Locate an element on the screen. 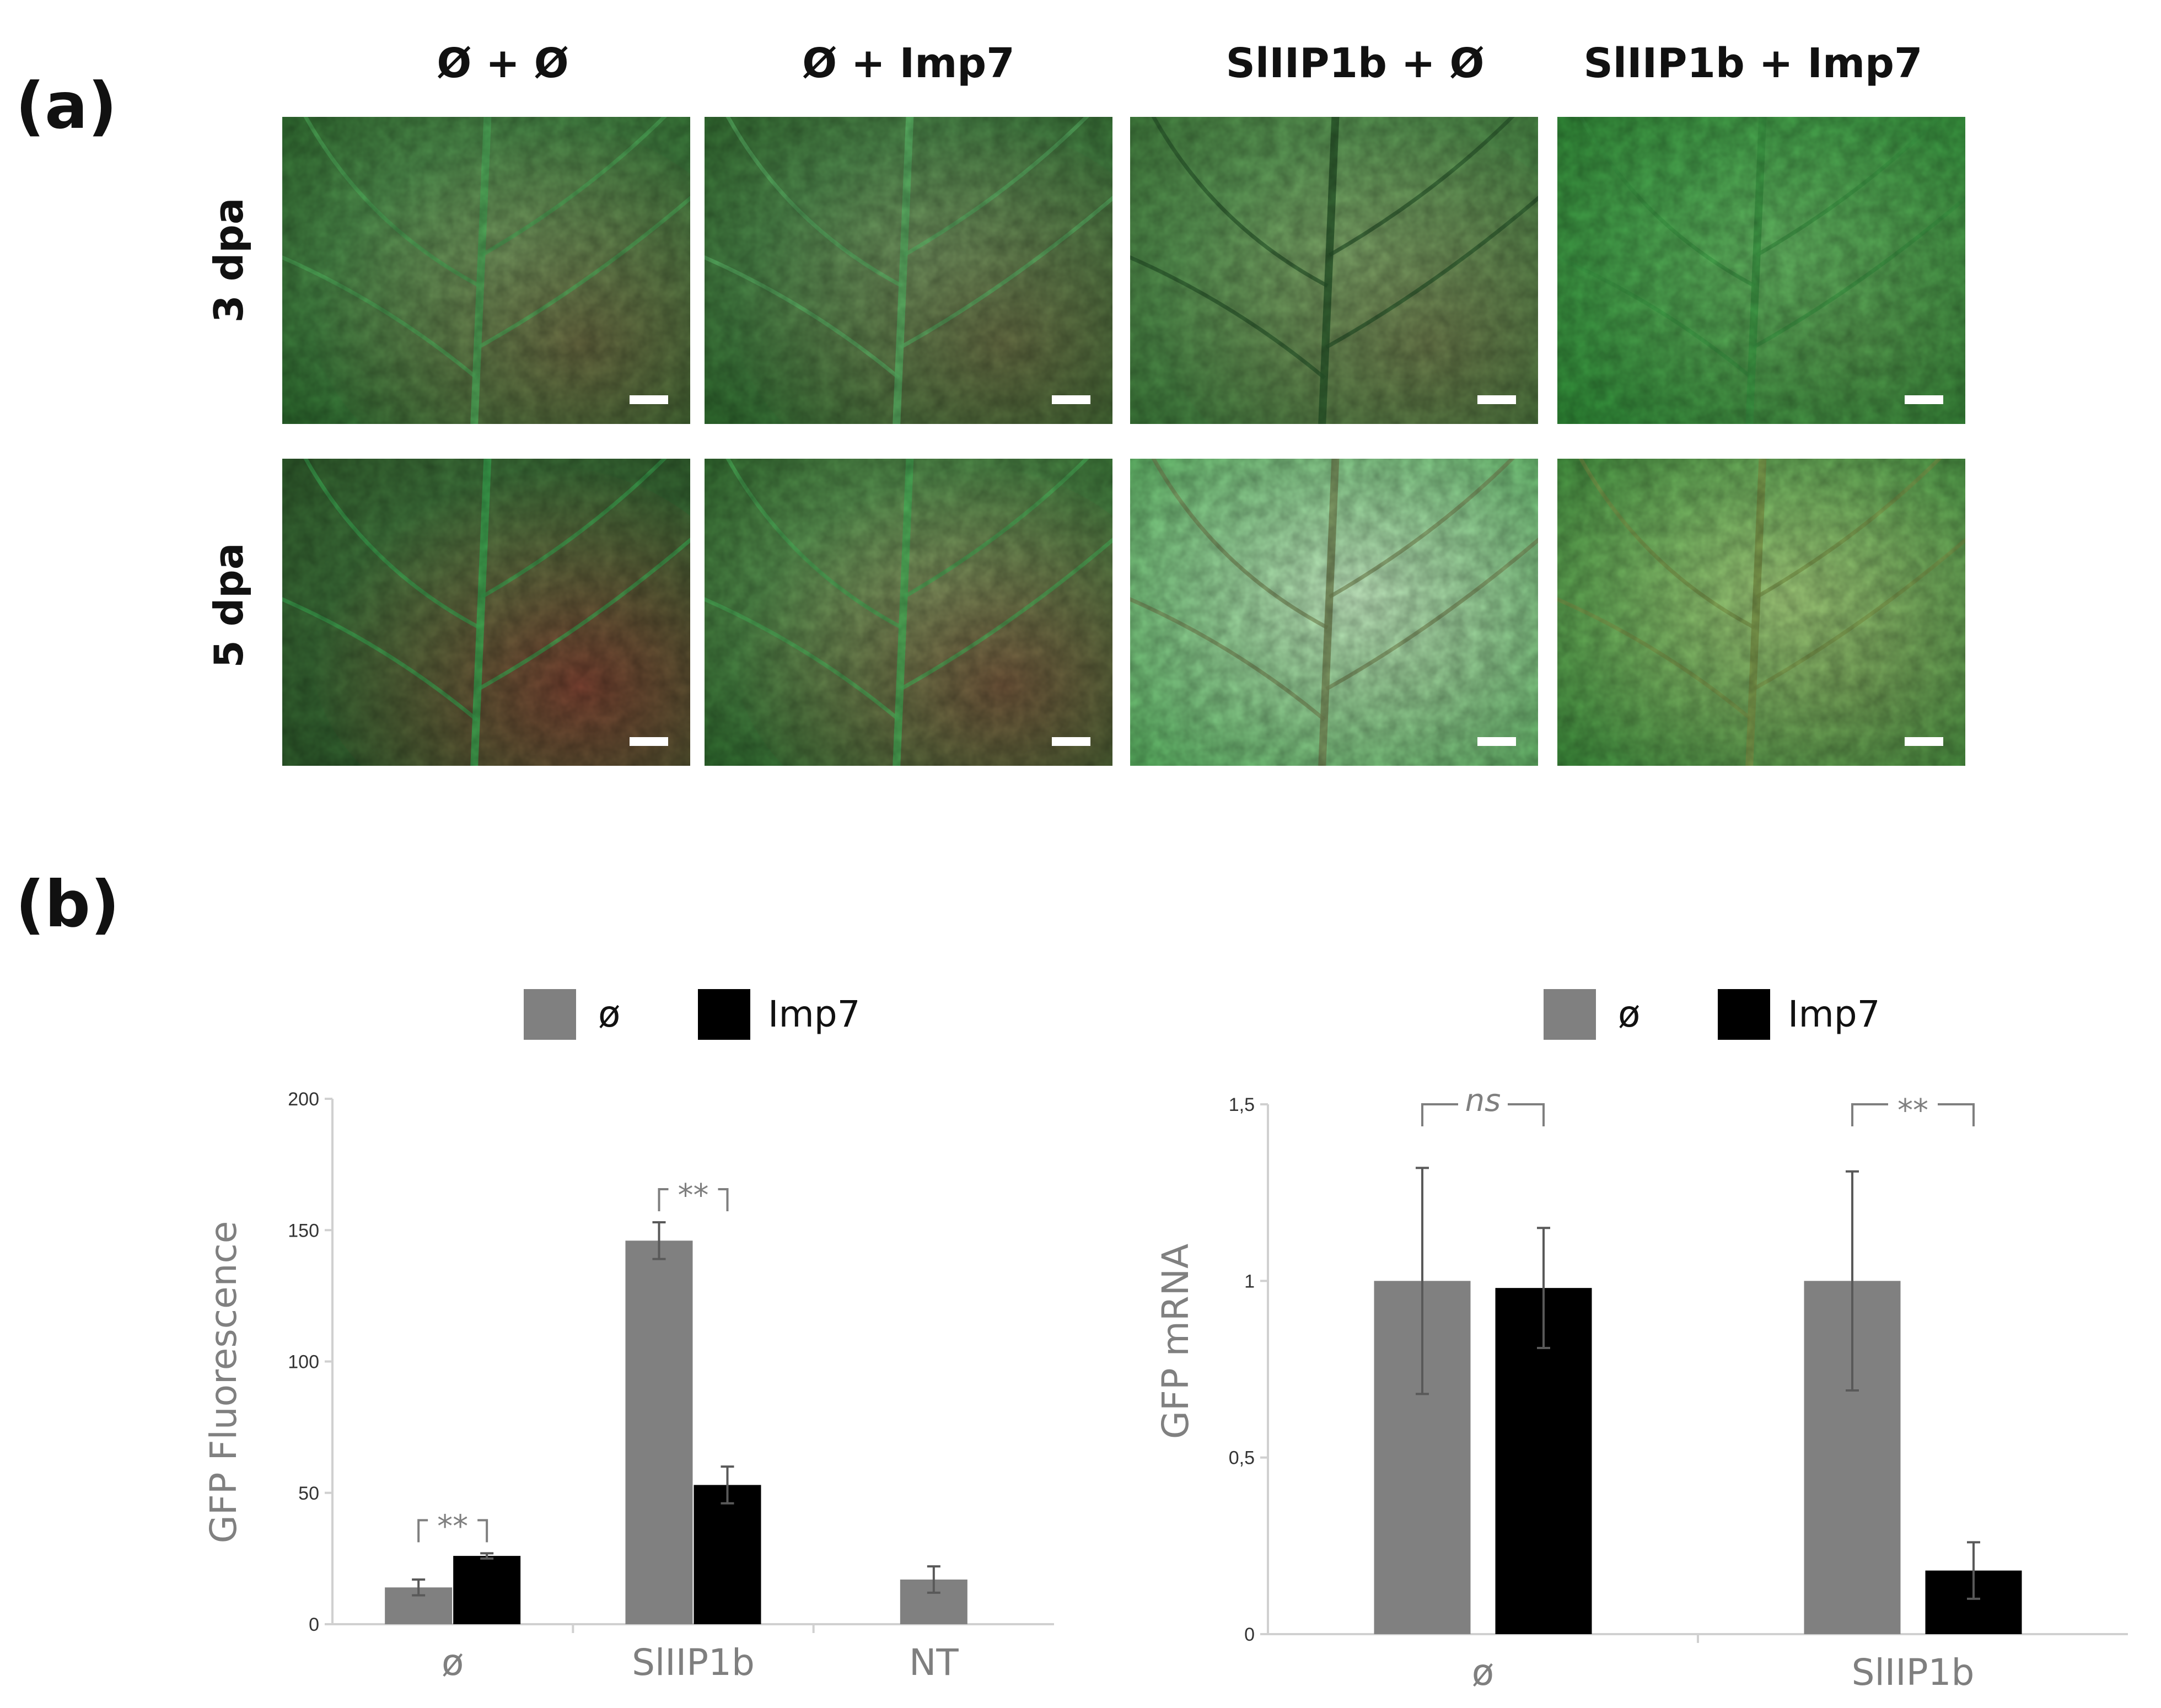 This screenshot has height=1708, width=2161. y-tick-label: 50 is located at coordinates (308, 1493).